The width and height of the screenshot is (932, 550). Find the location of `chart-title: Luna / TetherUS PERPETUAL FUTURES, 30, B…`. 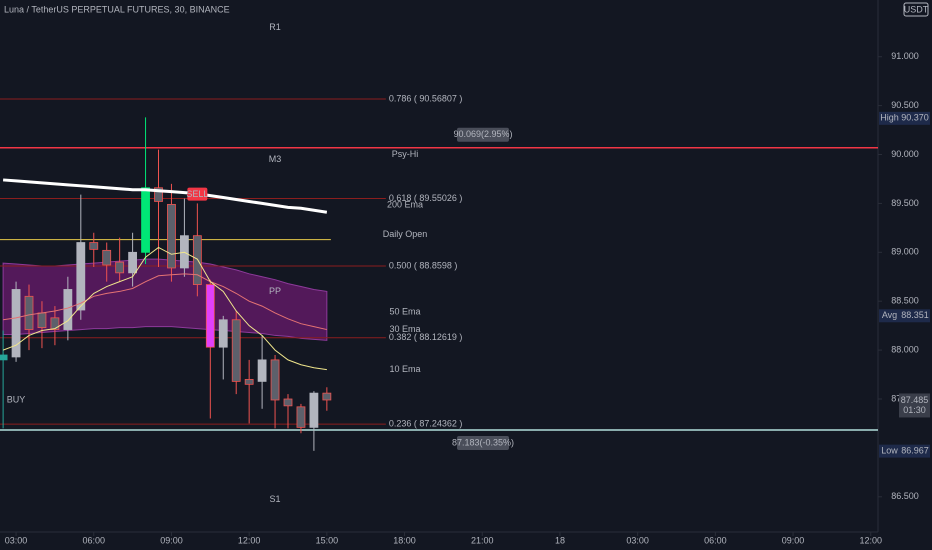

chart-title: Luna / TetherUS PERPETUAL FUTURES, 30, B… is located at coordinates (117, 9).